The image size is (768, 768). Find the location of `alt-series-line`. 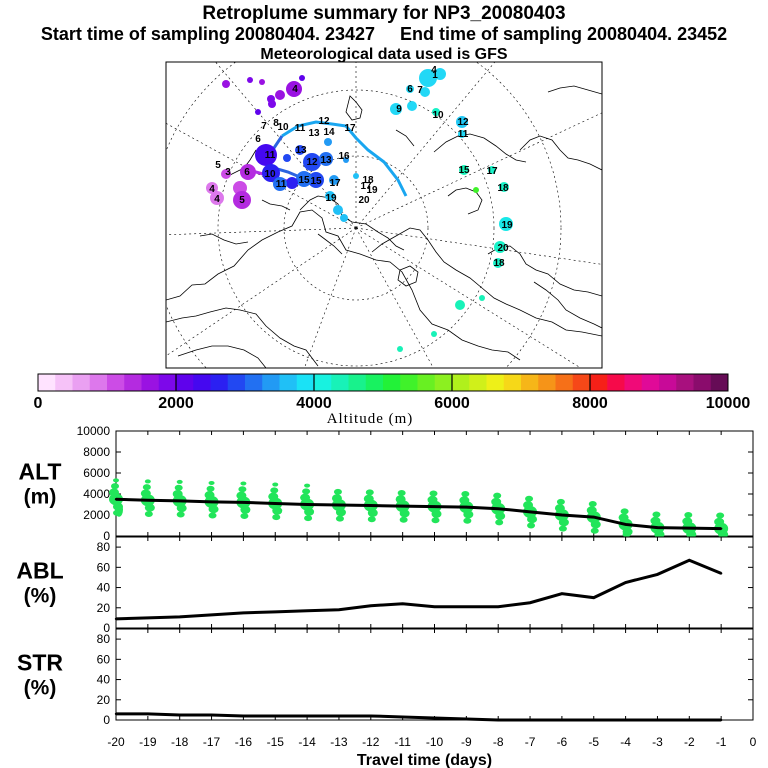

alt-series-line is located at coordinates (418, 514).